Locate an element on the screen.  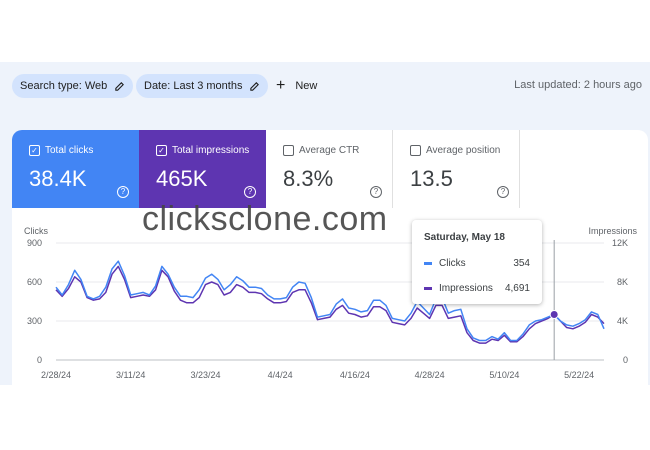
tooltip-series-name: Impressions is located at coordinates (466, 288).